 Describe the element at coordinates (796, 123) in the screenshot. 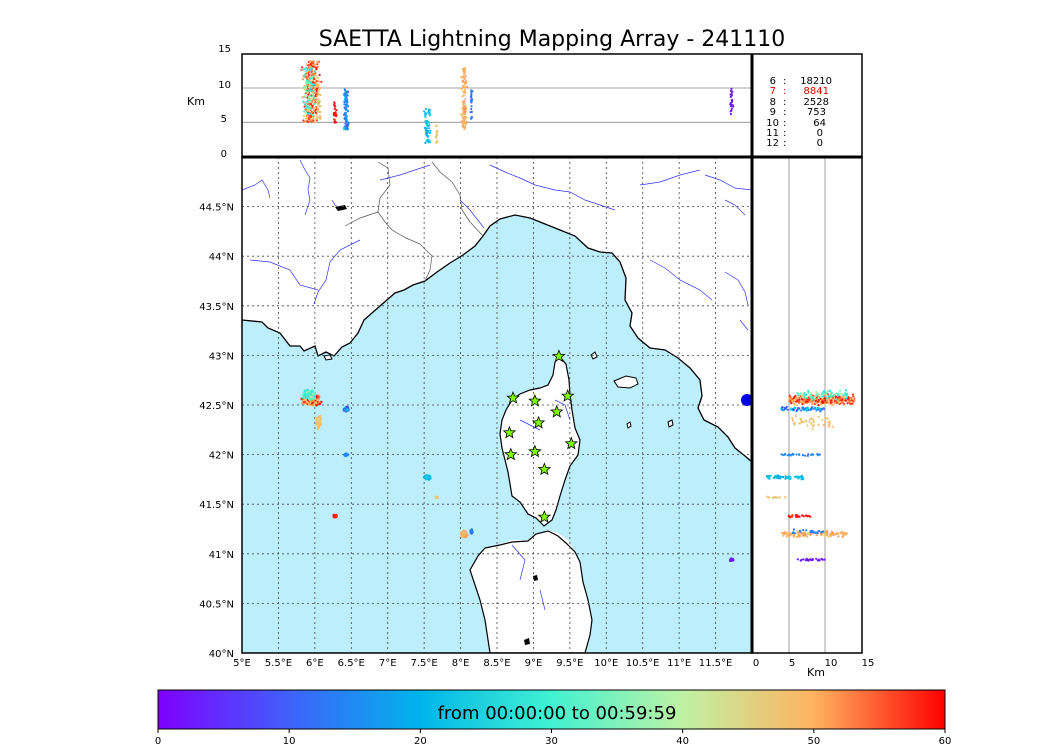

I see `counts-row: 10 : 64` at that location.